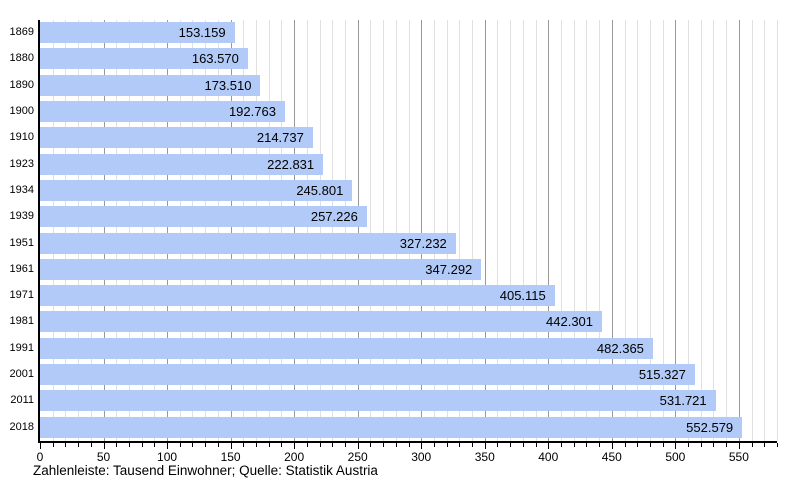 The width and height of the screenshot is (800, 480). Describe the element at coordinates (196, 190) in the screenshot. I see `bar: 245.801` at that location.